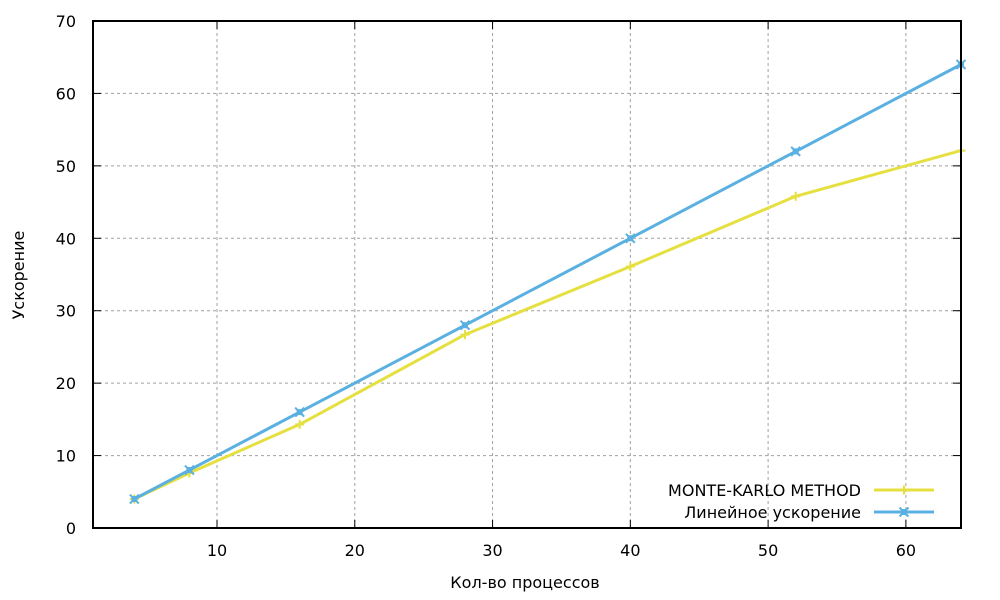 Image resolution: width=1000 pixels, height=600 pixels. Describe the element at coordinates (66, 383) in the screenshot. I see `y-tick-label: 20` at that location.